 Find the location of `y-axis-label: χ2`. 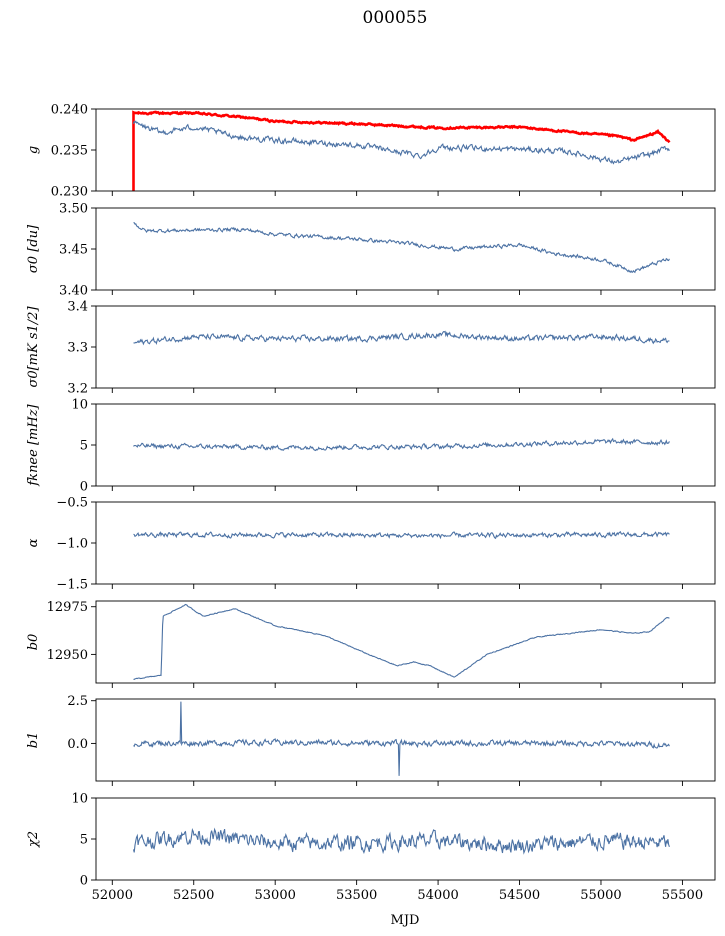

y-axis-label: χ2 is located at coordinates (33, 839).